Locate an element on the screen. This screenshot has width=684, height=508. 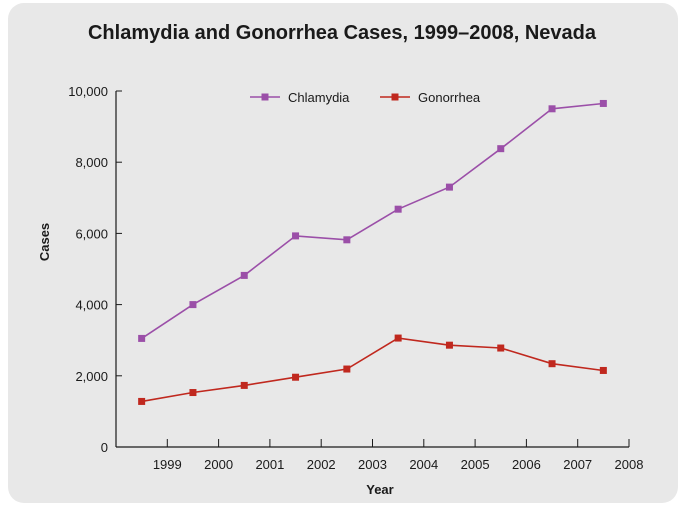
y-tick-label: 8,000 is located at coordinates (91, 162).